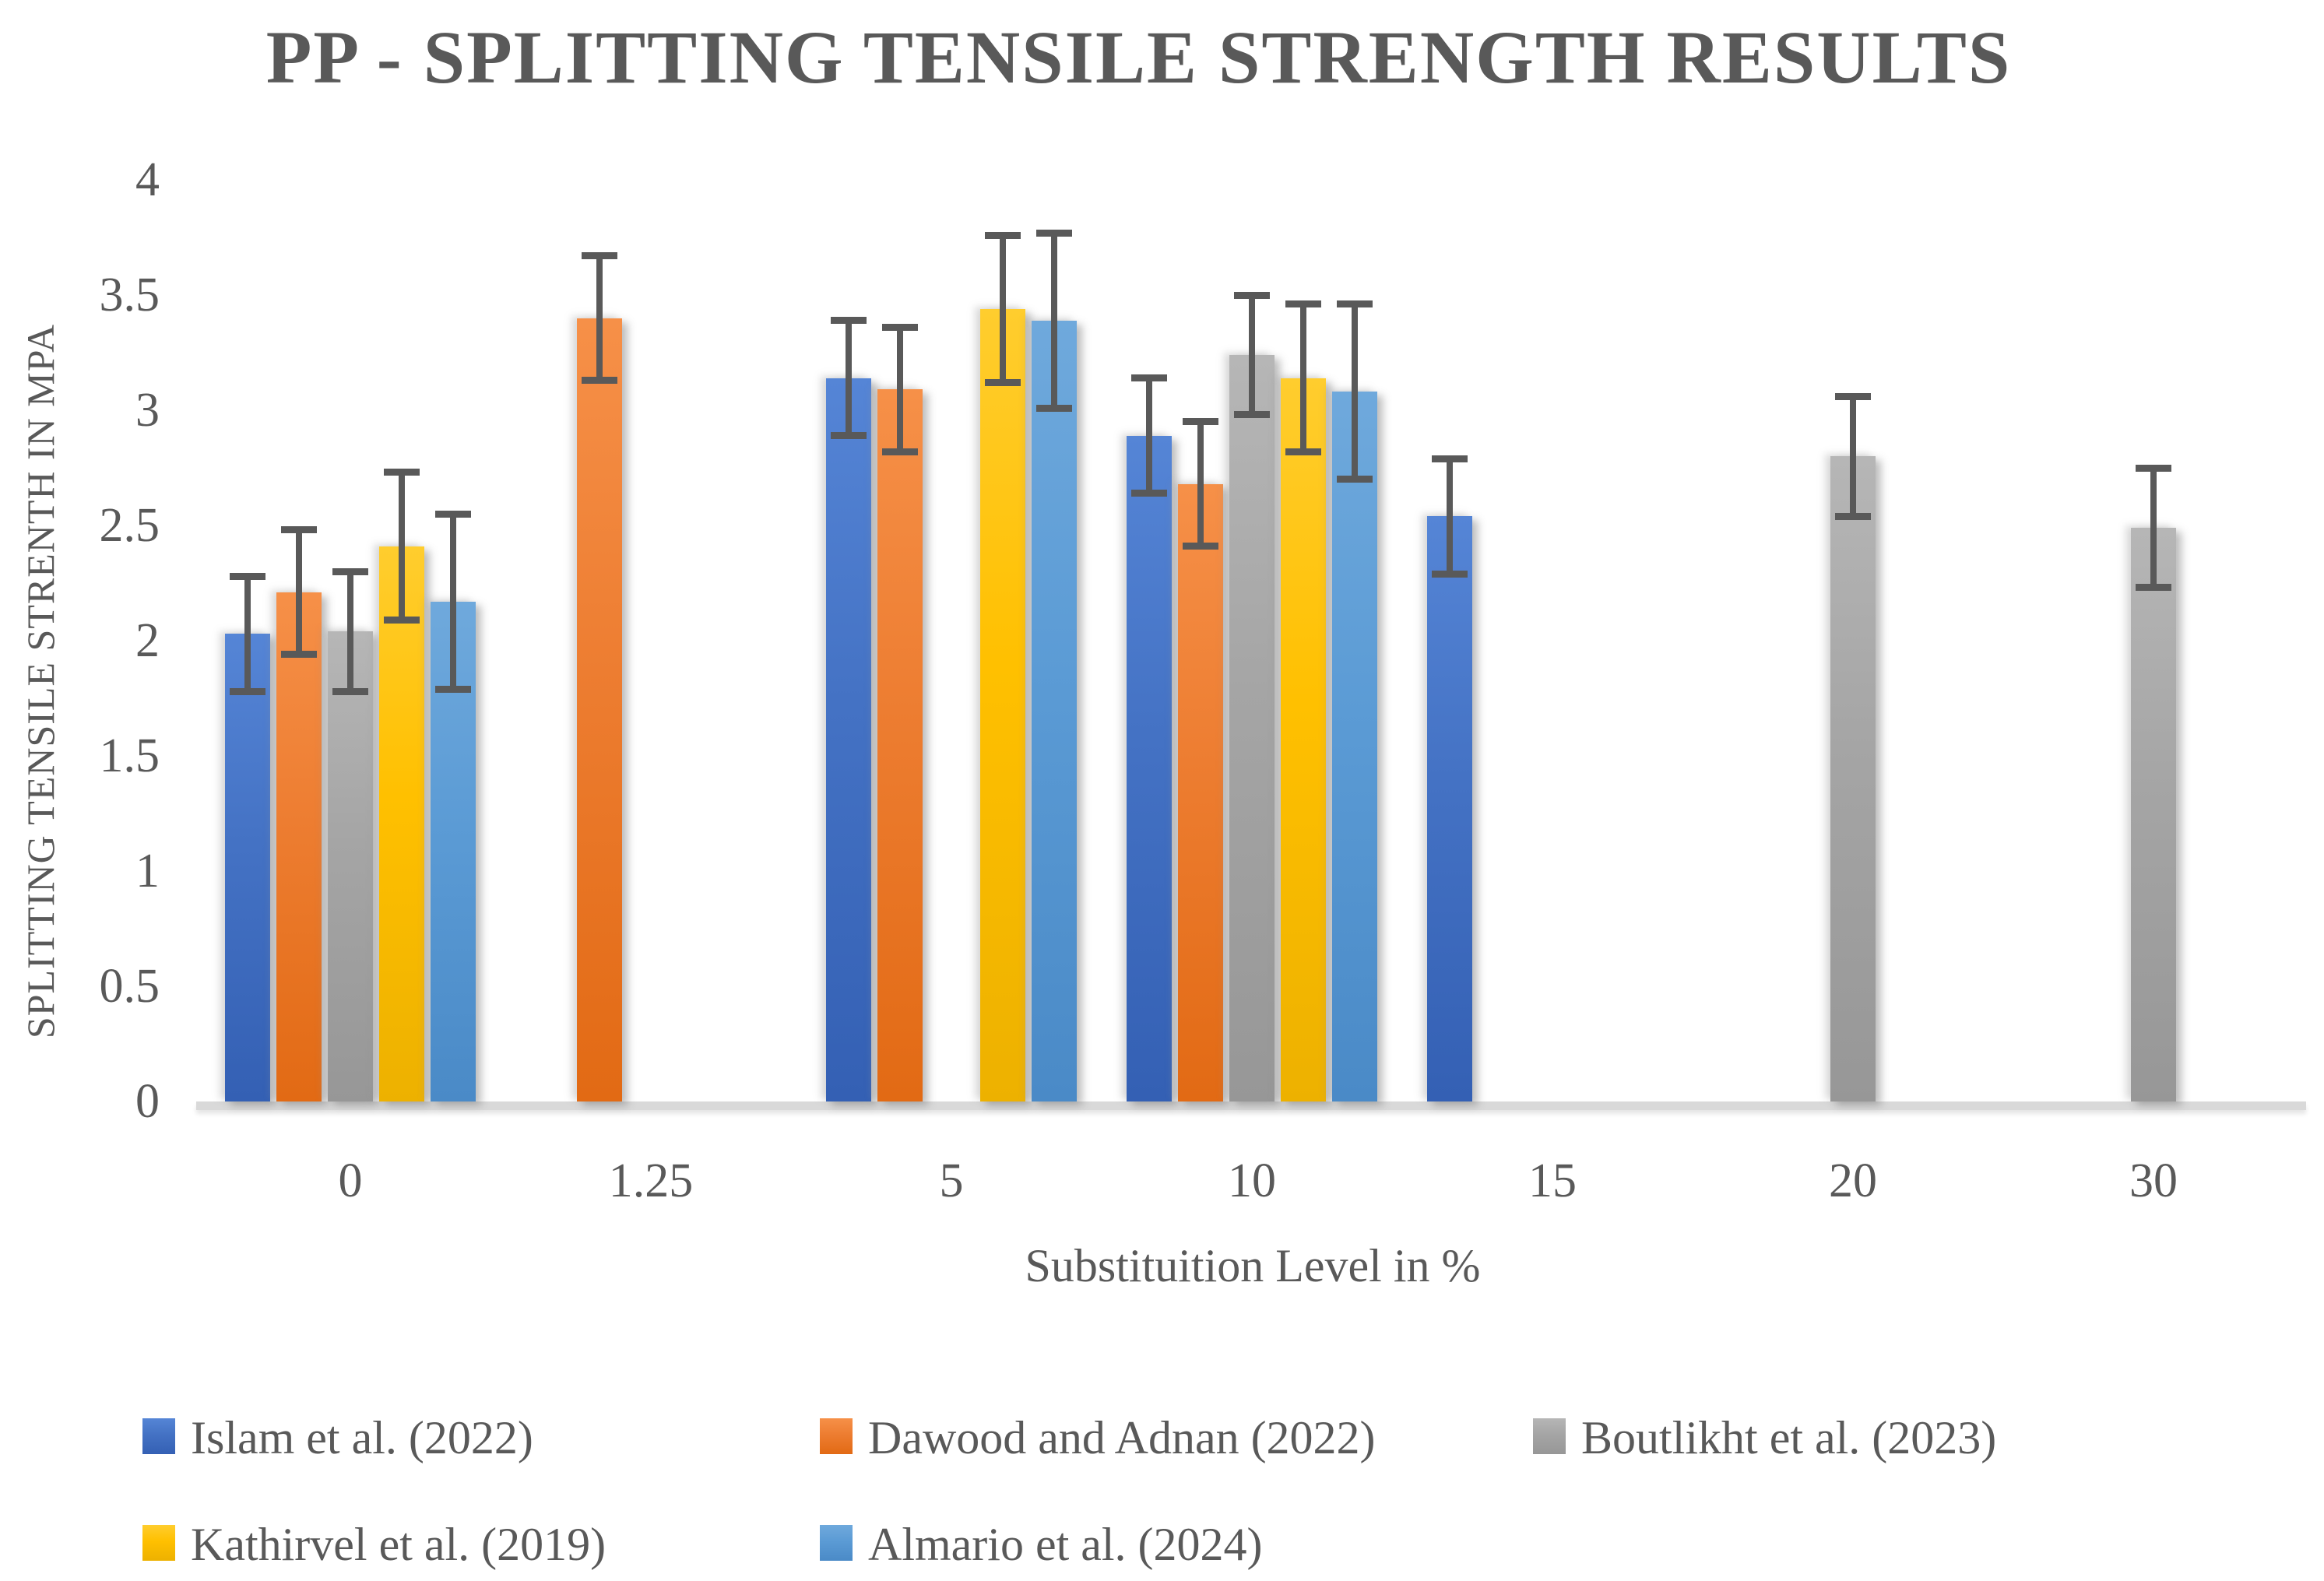 This screenshot has height=1581, width=2324. Describe the element at coordinates (129, 986) in the screenshot. I see `y-tick-label: 0.5` at that location.